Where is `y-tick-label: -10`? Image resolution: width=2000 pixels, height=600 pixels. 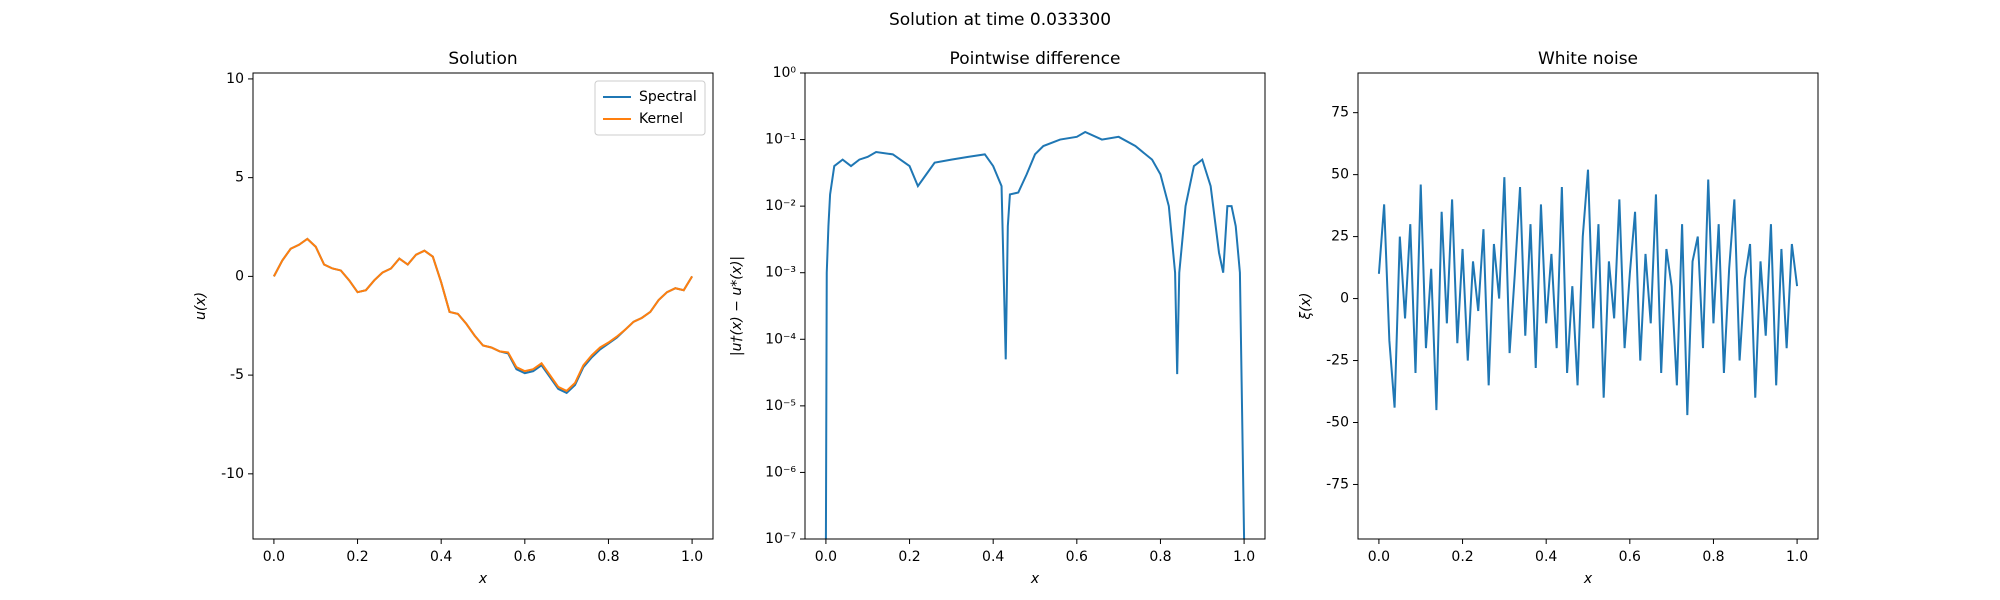 y-tick-label: -10 is located at coordinates (232, 474).